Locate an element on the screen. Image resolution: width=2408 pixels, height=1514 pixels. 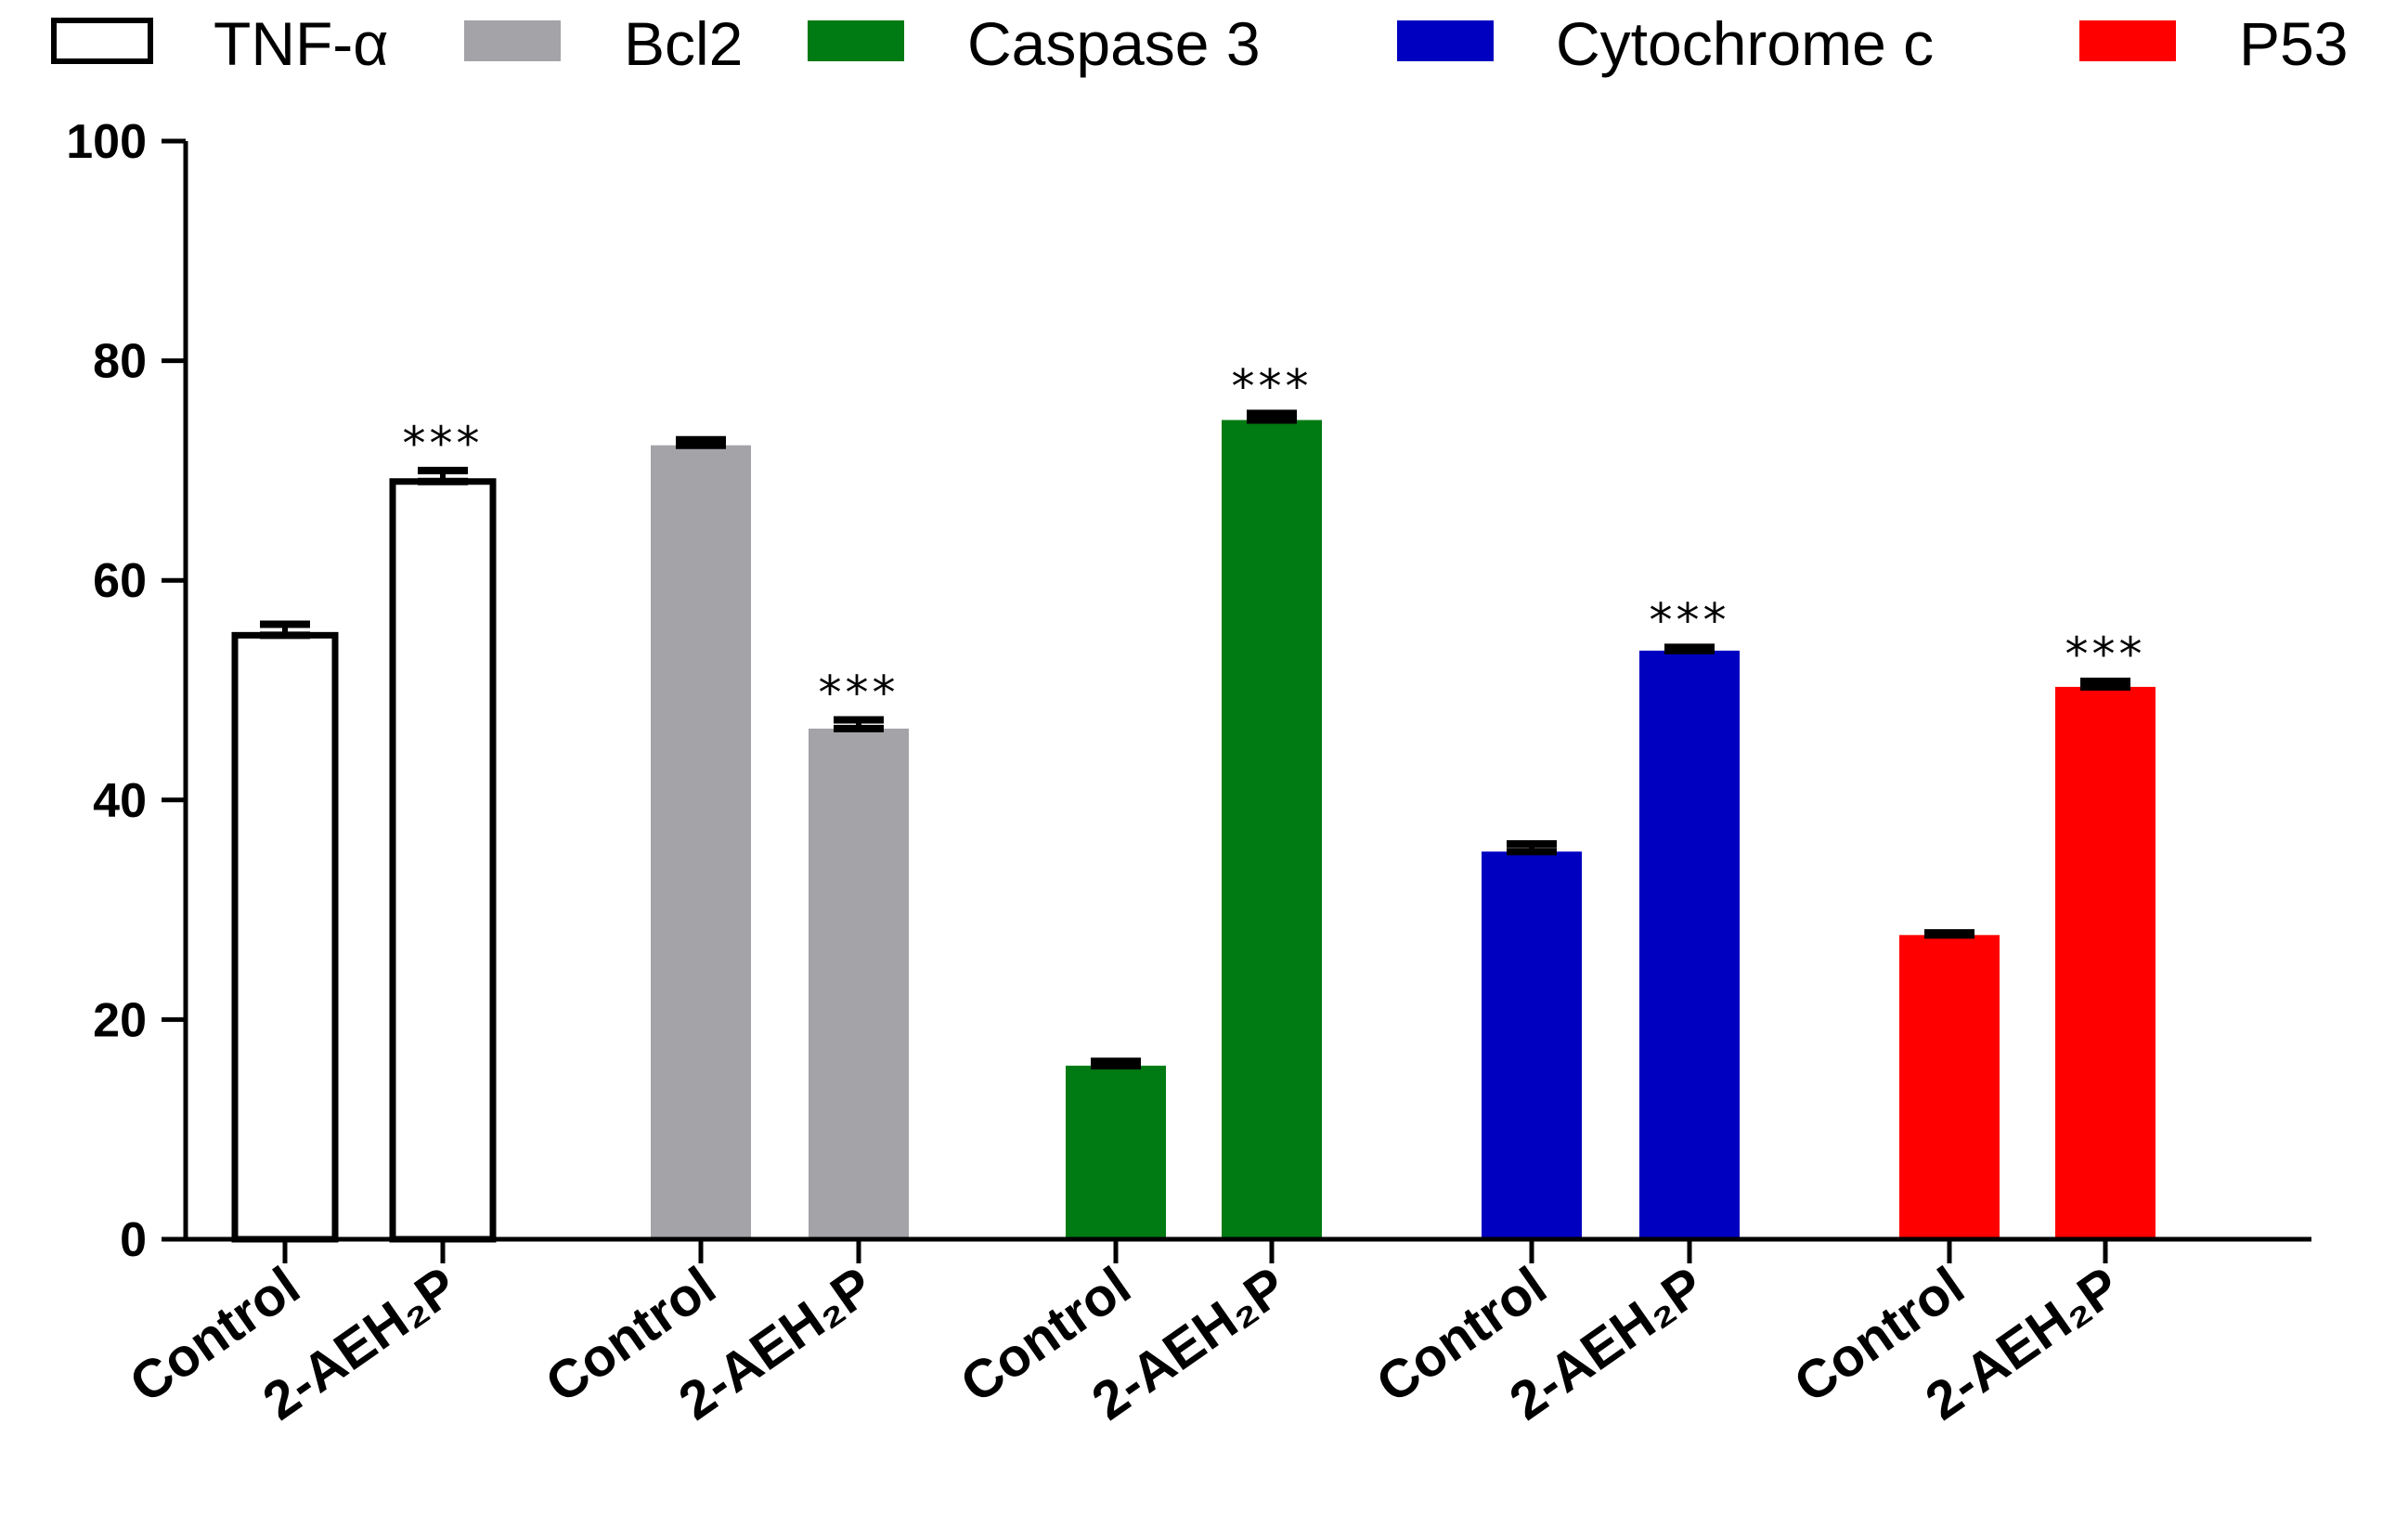
bar-tnf-treatment is located at coordinates (443, 861).